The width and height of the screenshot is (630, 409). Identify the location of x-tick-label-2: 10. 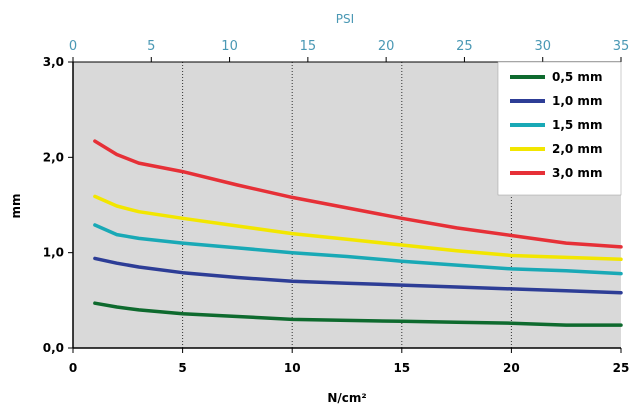
(292, 368).